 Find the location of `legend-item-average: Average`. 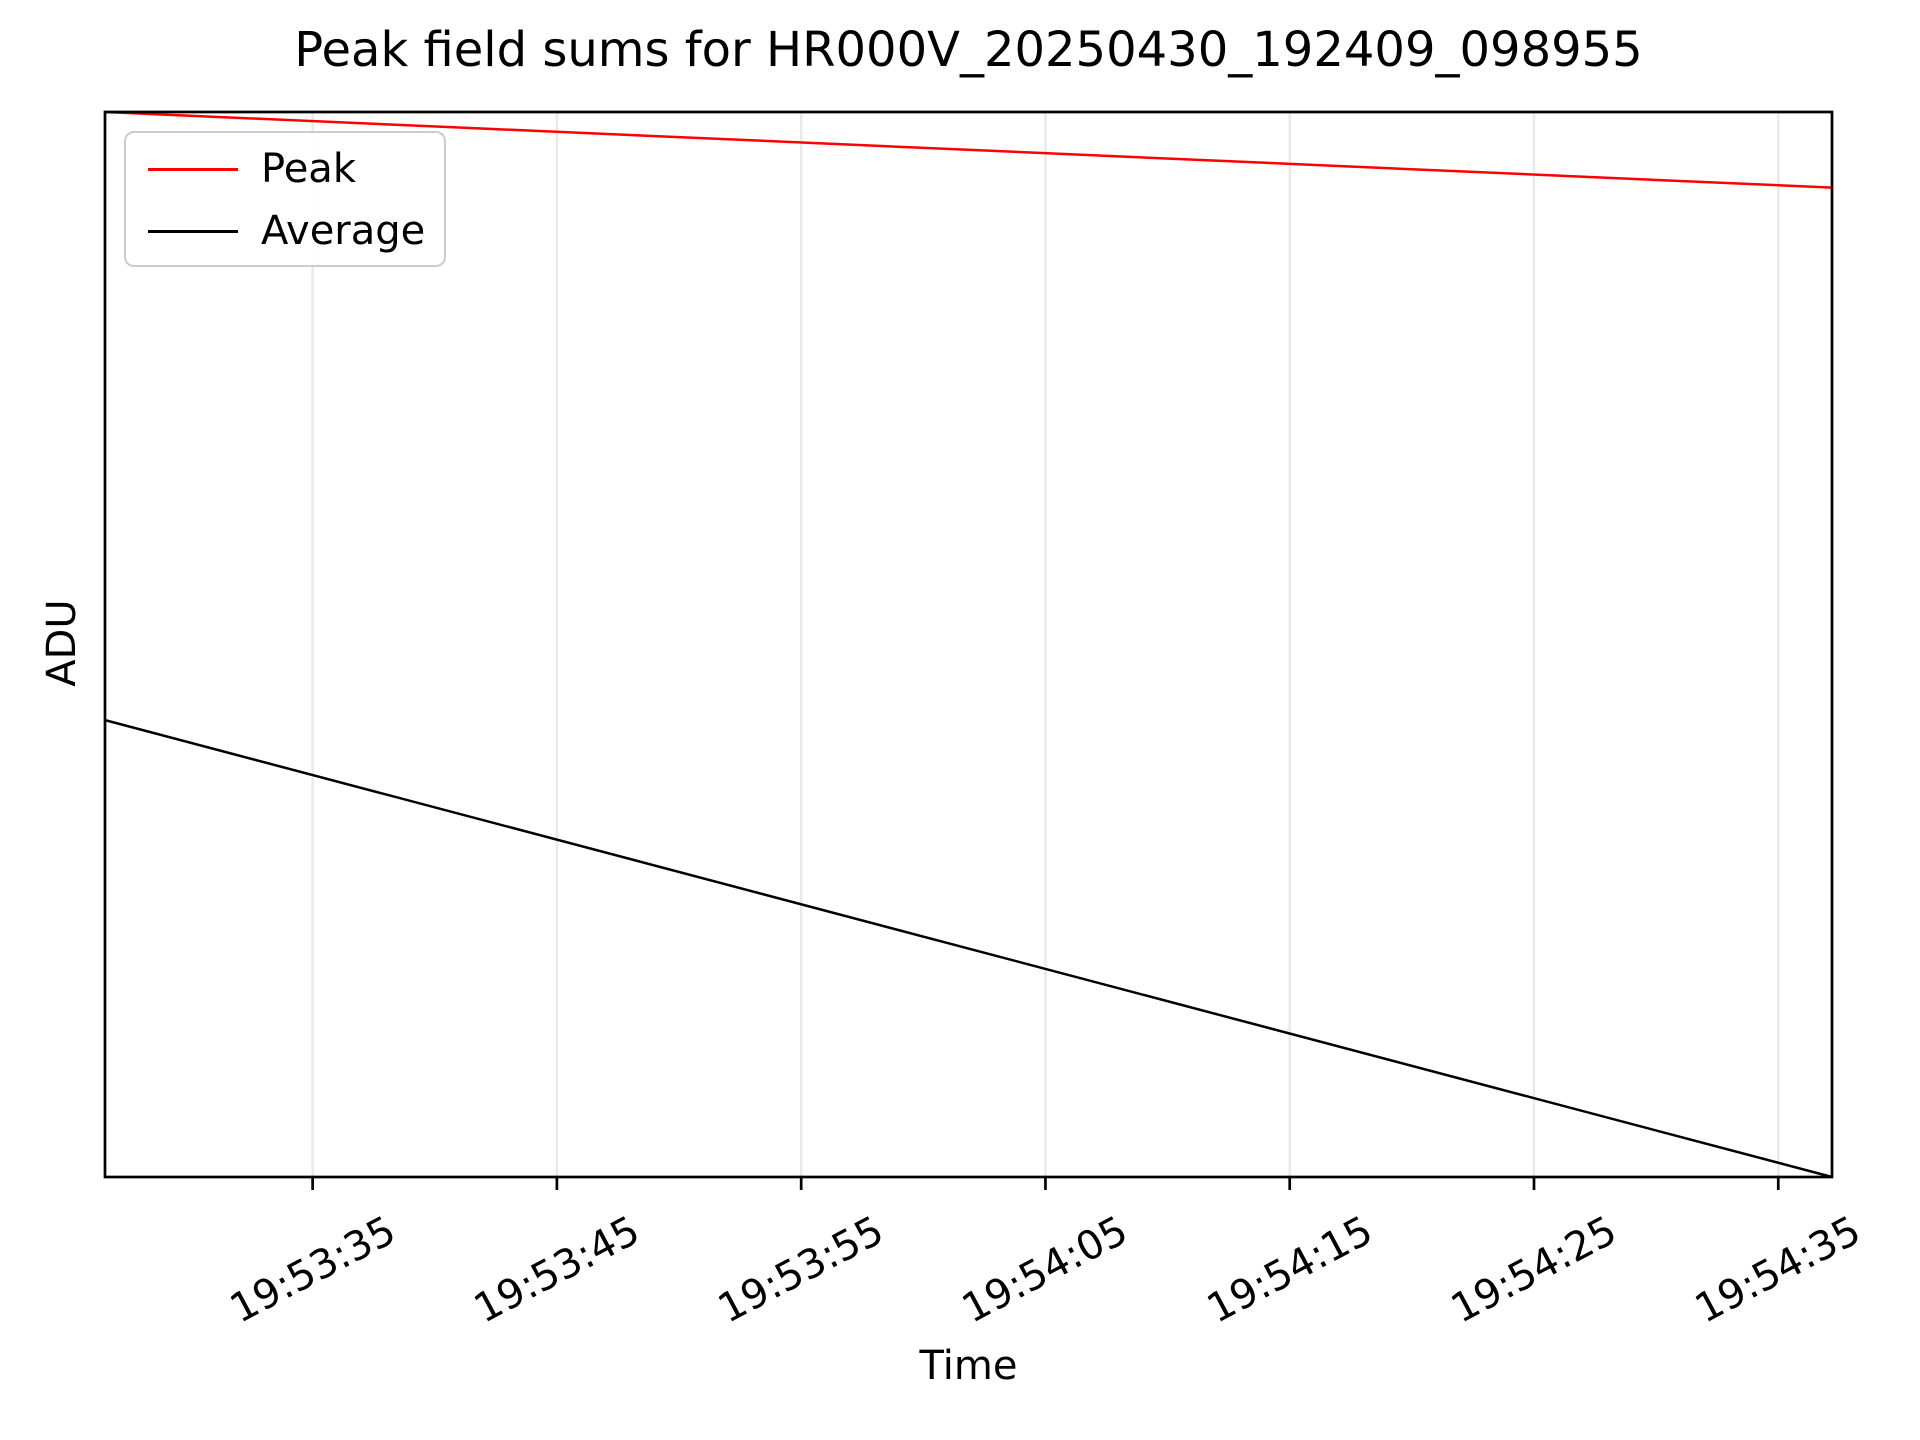

legend-item-average: Average is located at coordinates (296, 231).